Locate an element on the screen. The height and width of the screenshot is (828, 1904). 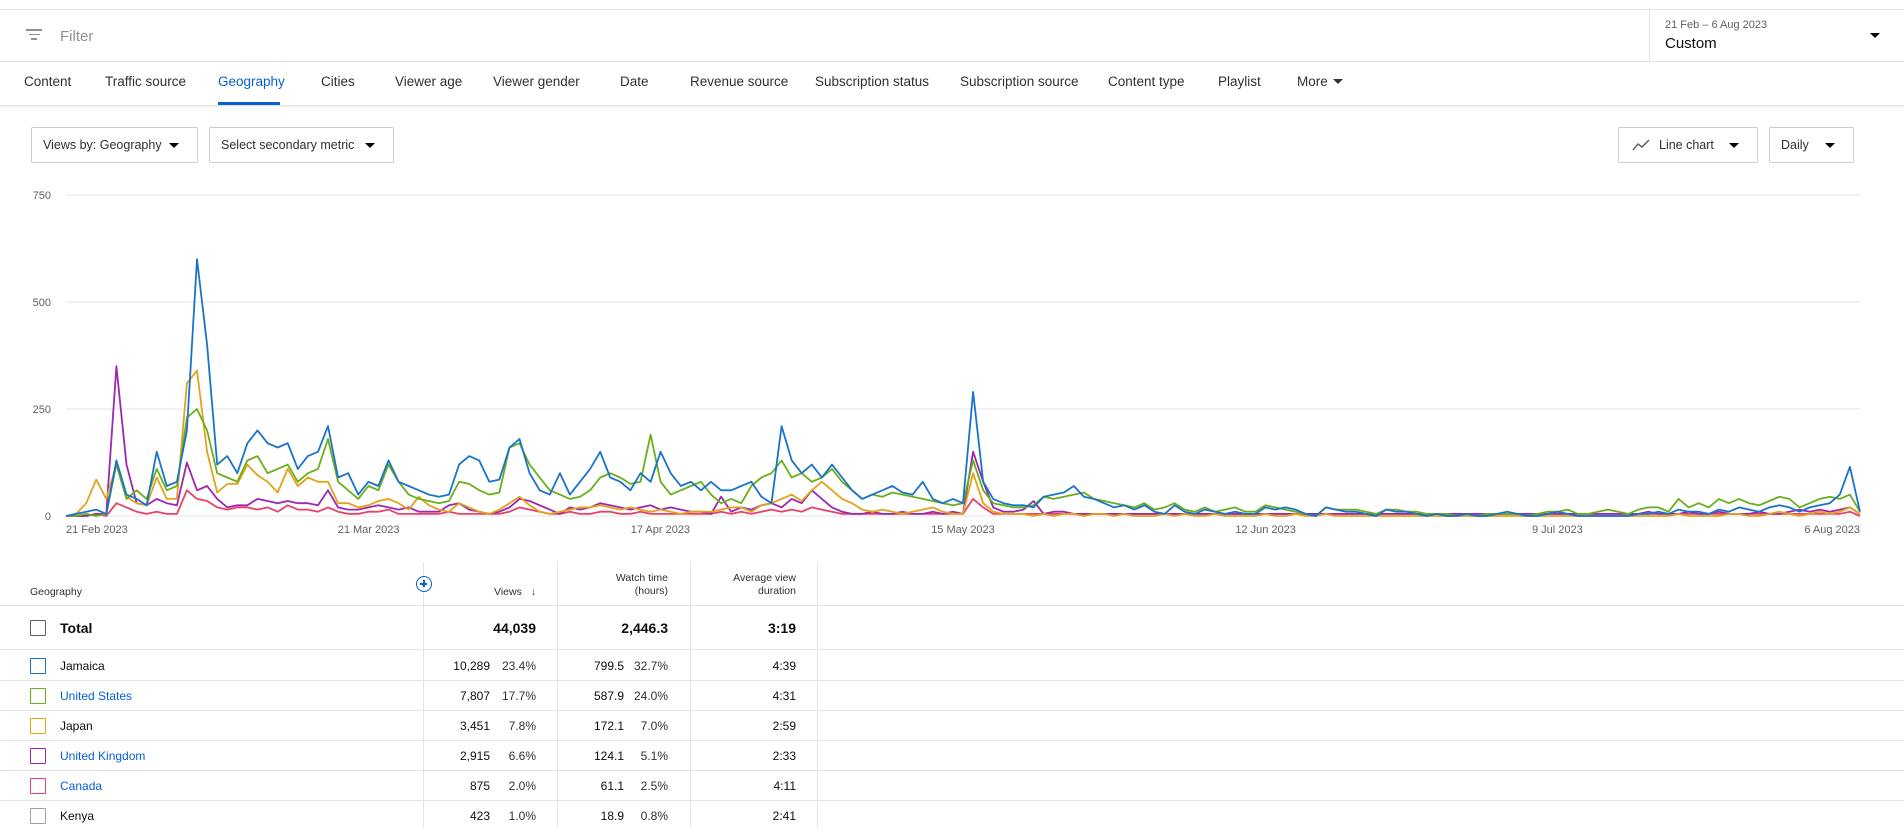
x-tick-label: 21 Feb 2023 is located at coordinates (97, 530).